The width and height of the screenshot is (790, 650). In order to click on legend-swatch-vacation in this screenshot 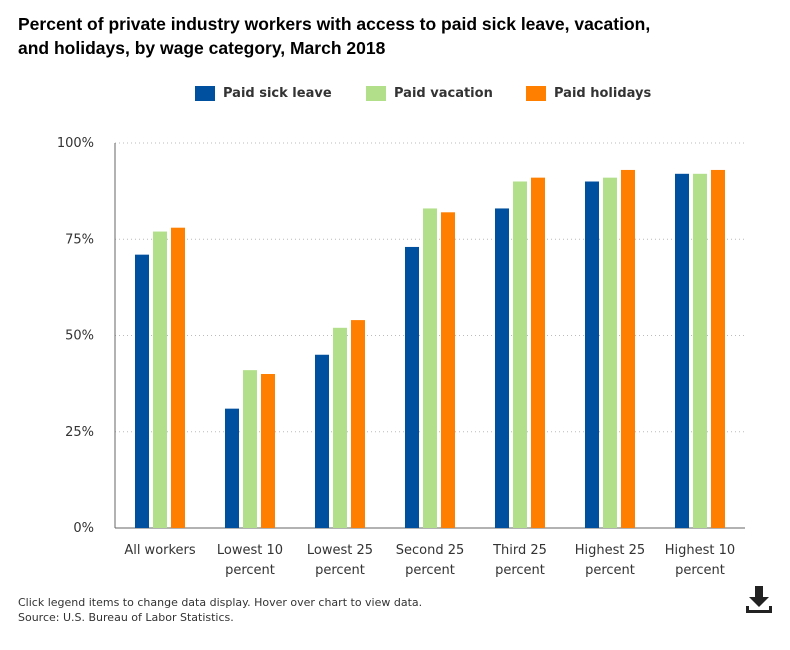, I will do `click(376, 93)`.